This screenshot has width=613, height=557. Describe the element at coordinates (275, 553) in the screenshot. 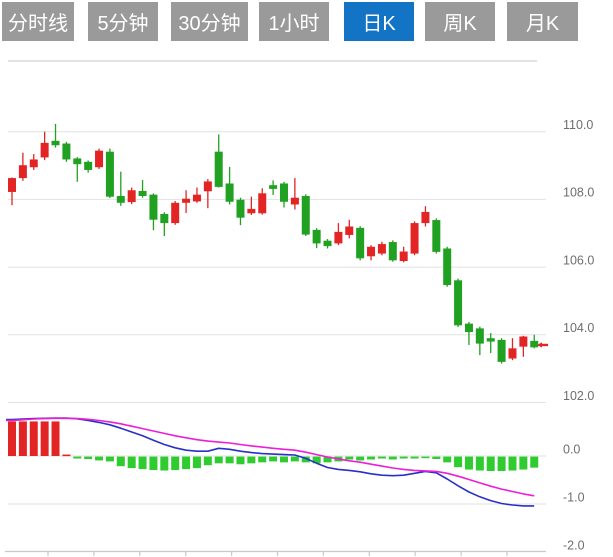

I see `x-axis` at that location.